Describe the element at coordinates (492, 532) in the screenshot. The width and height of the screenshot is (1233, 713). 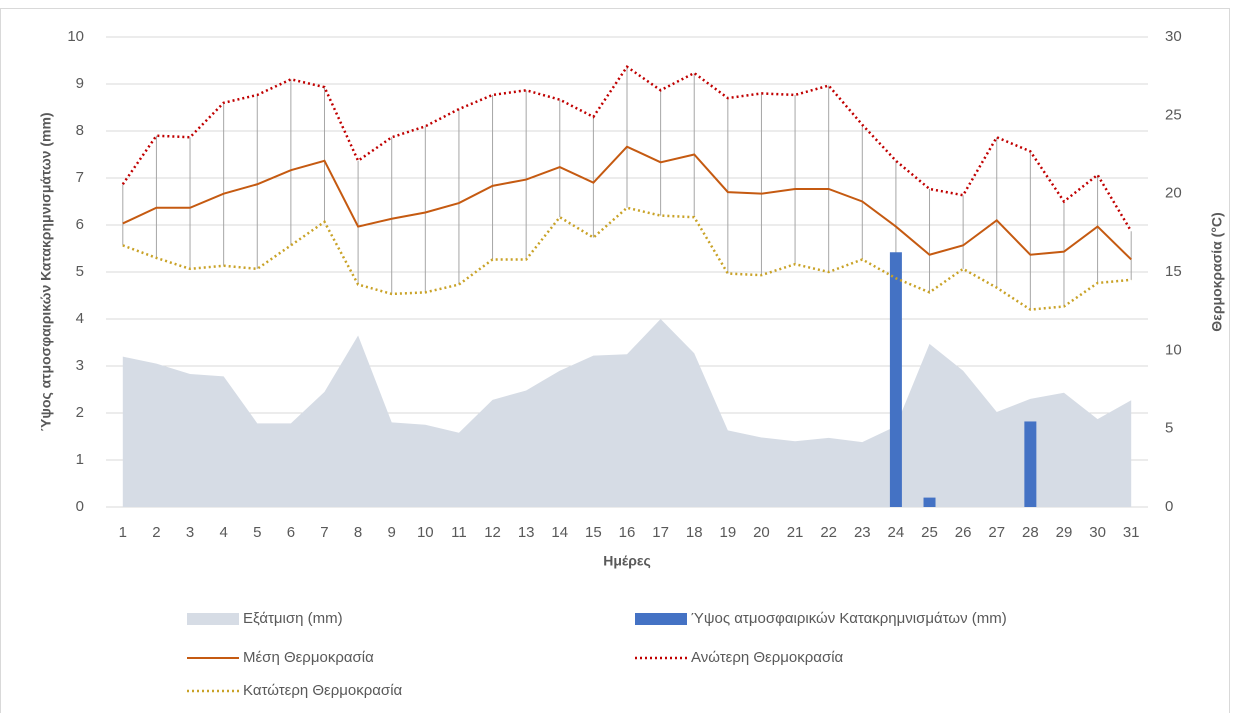
I see `x-tick-label: 12` at that location.